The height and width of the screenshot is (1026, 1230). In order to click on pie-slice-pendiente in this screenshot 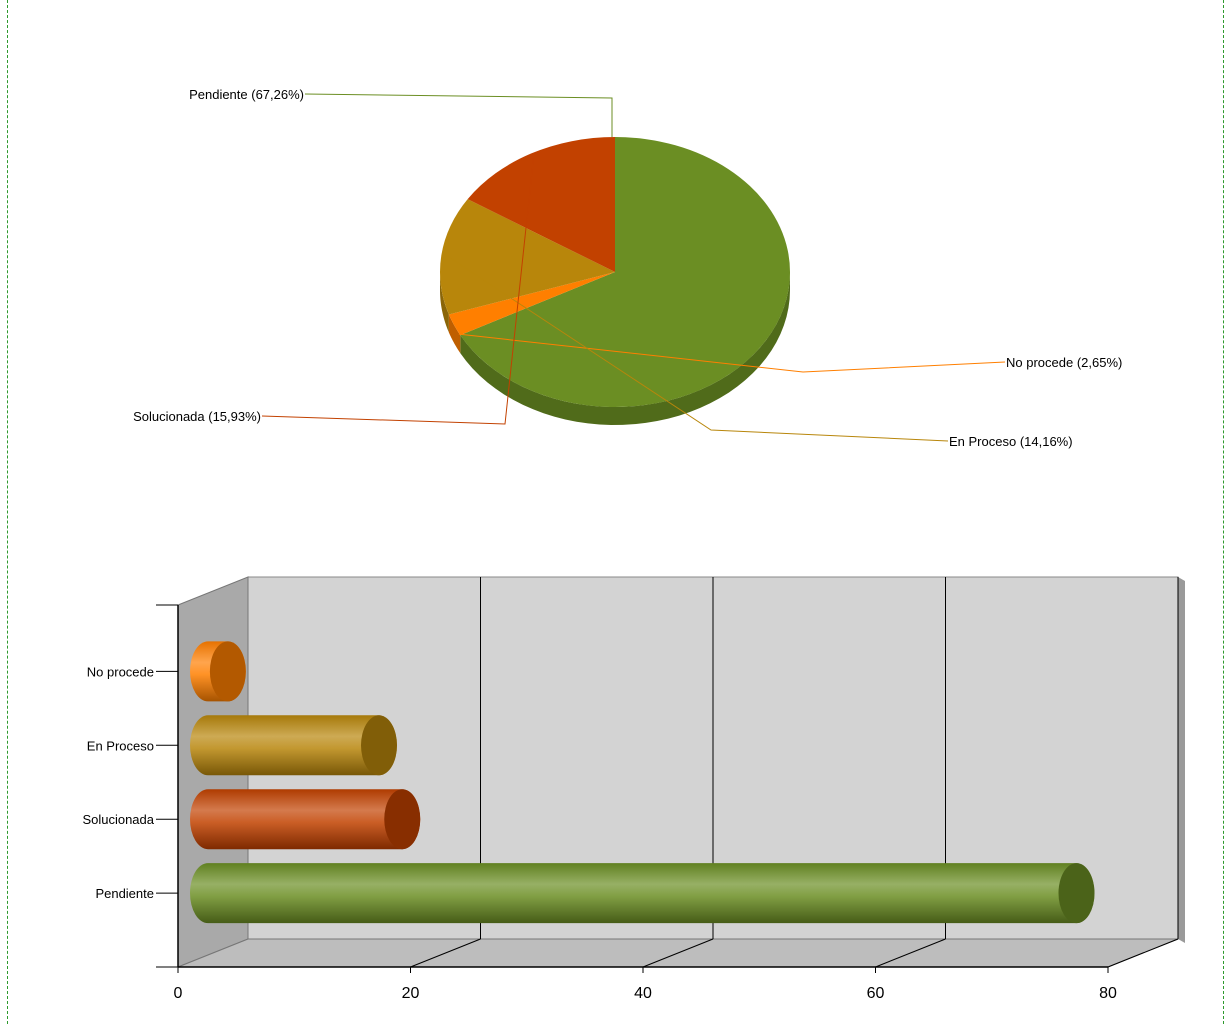, I will do `click(625, 272)`.